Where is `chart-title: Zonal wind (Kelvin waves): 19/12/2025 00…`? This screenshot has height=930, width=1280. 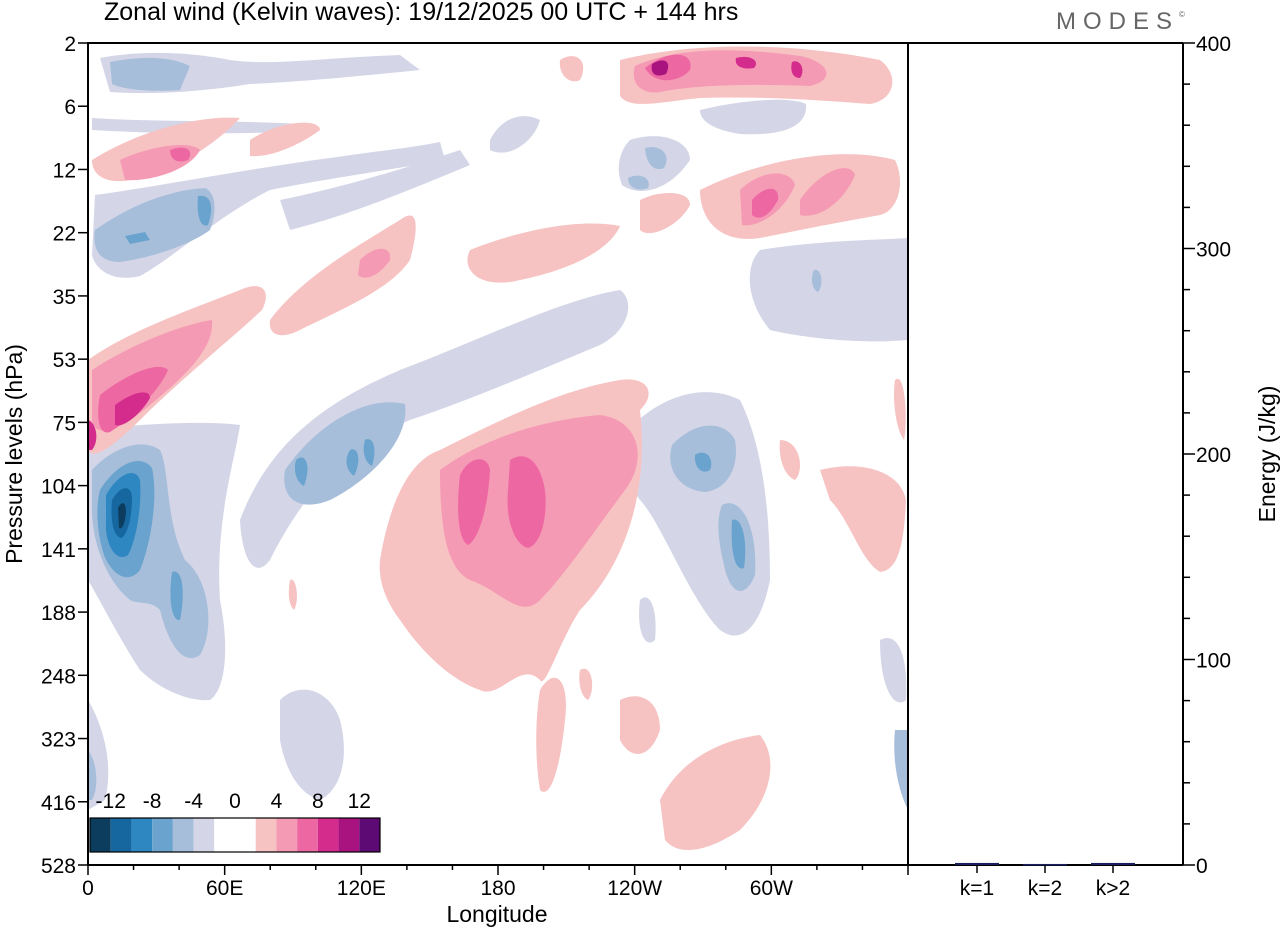 chart-title: Zonal wind (Kelvin waves): 19/12/2025 00… is located at coordinates (421, 13).